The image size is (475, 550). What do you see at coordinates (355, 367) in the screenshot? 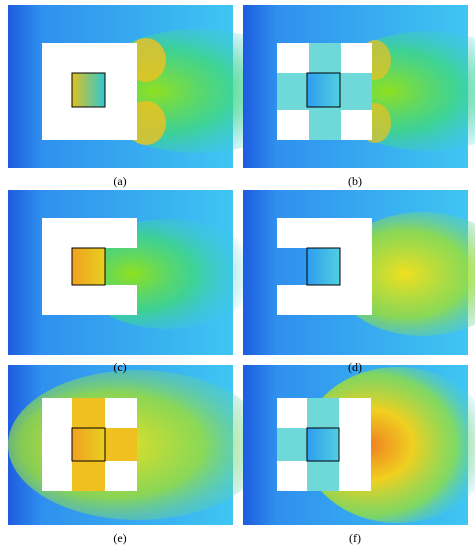
I see `panel-label: (d)` at bounding box center [355, 367].